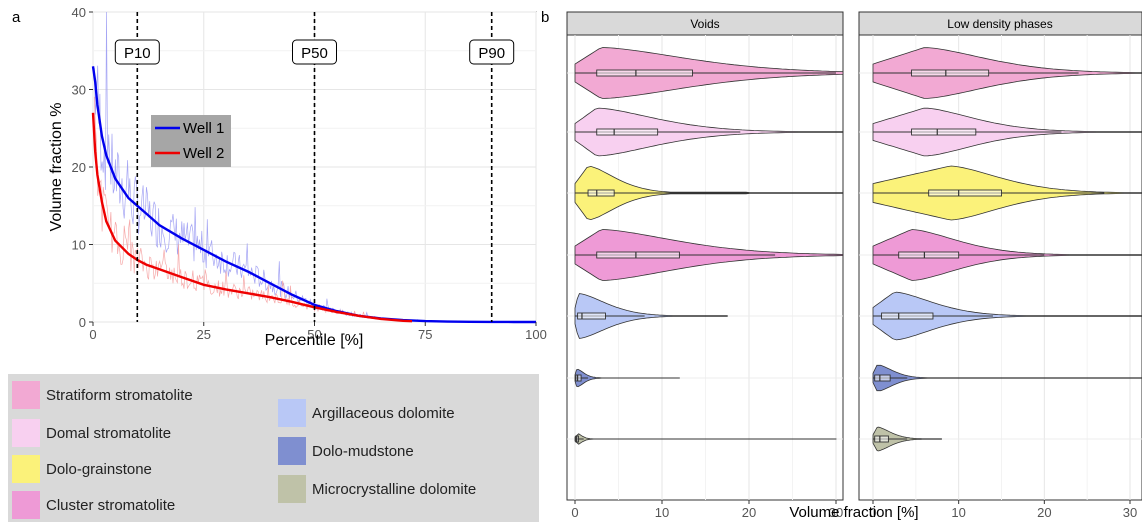  What do you see at coordinates (26, 433) in the screenshot?
I see `legend-swatch-domal` at bounding box center [26, 433].